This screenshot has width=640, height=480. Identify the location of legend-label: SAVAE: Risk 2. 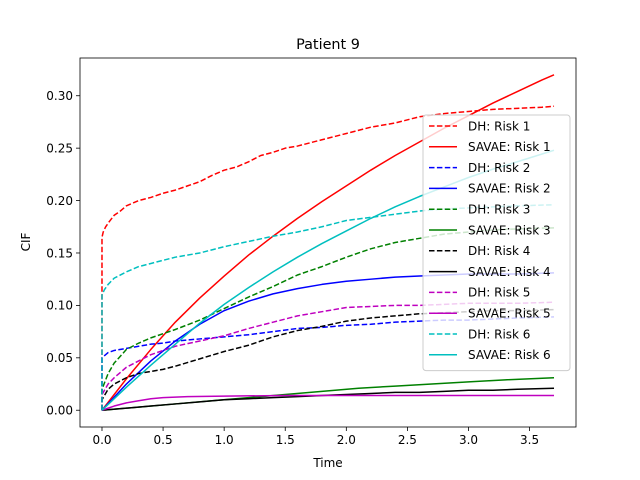
(509, 189).